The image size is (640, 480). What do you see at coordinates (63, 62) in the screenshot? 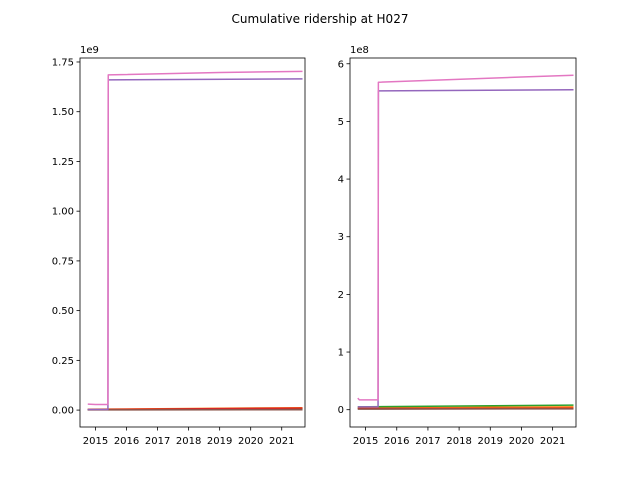
I see `y-tick-label: 1.75` at bounding box center [63, 62].